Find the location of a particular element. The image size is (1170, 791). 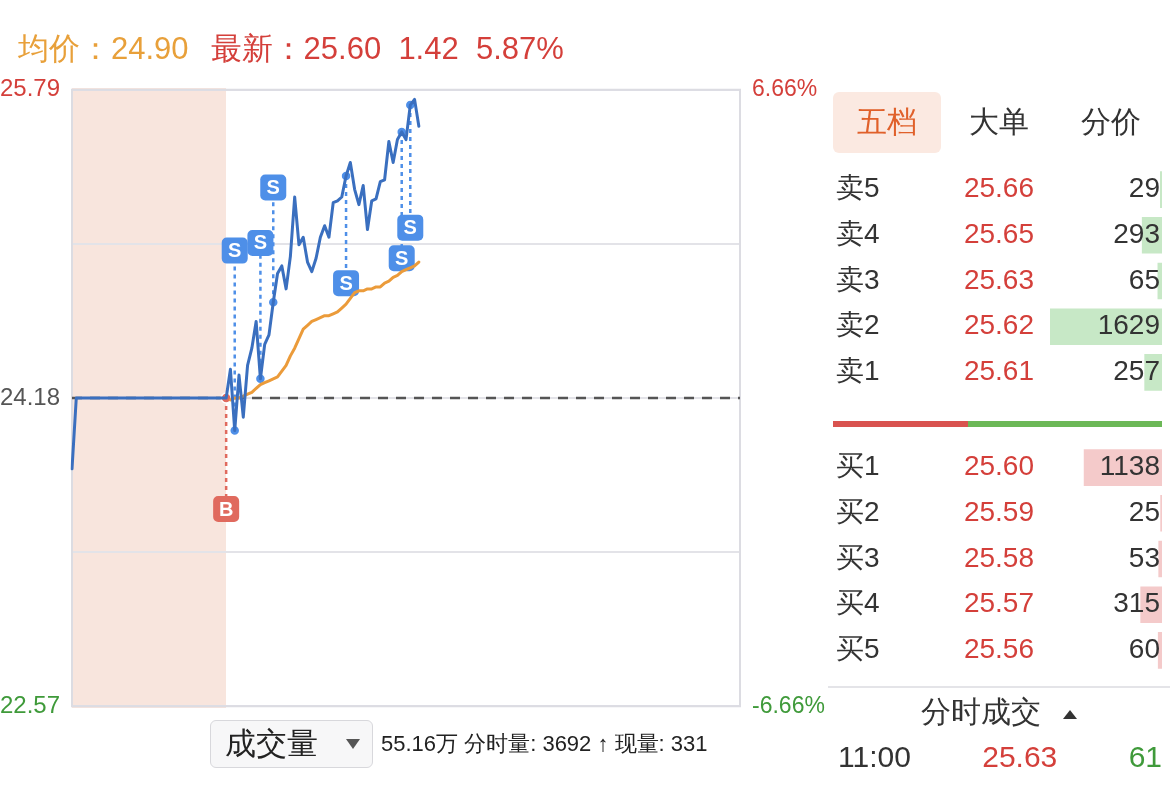

text: 25.62 is located at coordinates (998, 325).